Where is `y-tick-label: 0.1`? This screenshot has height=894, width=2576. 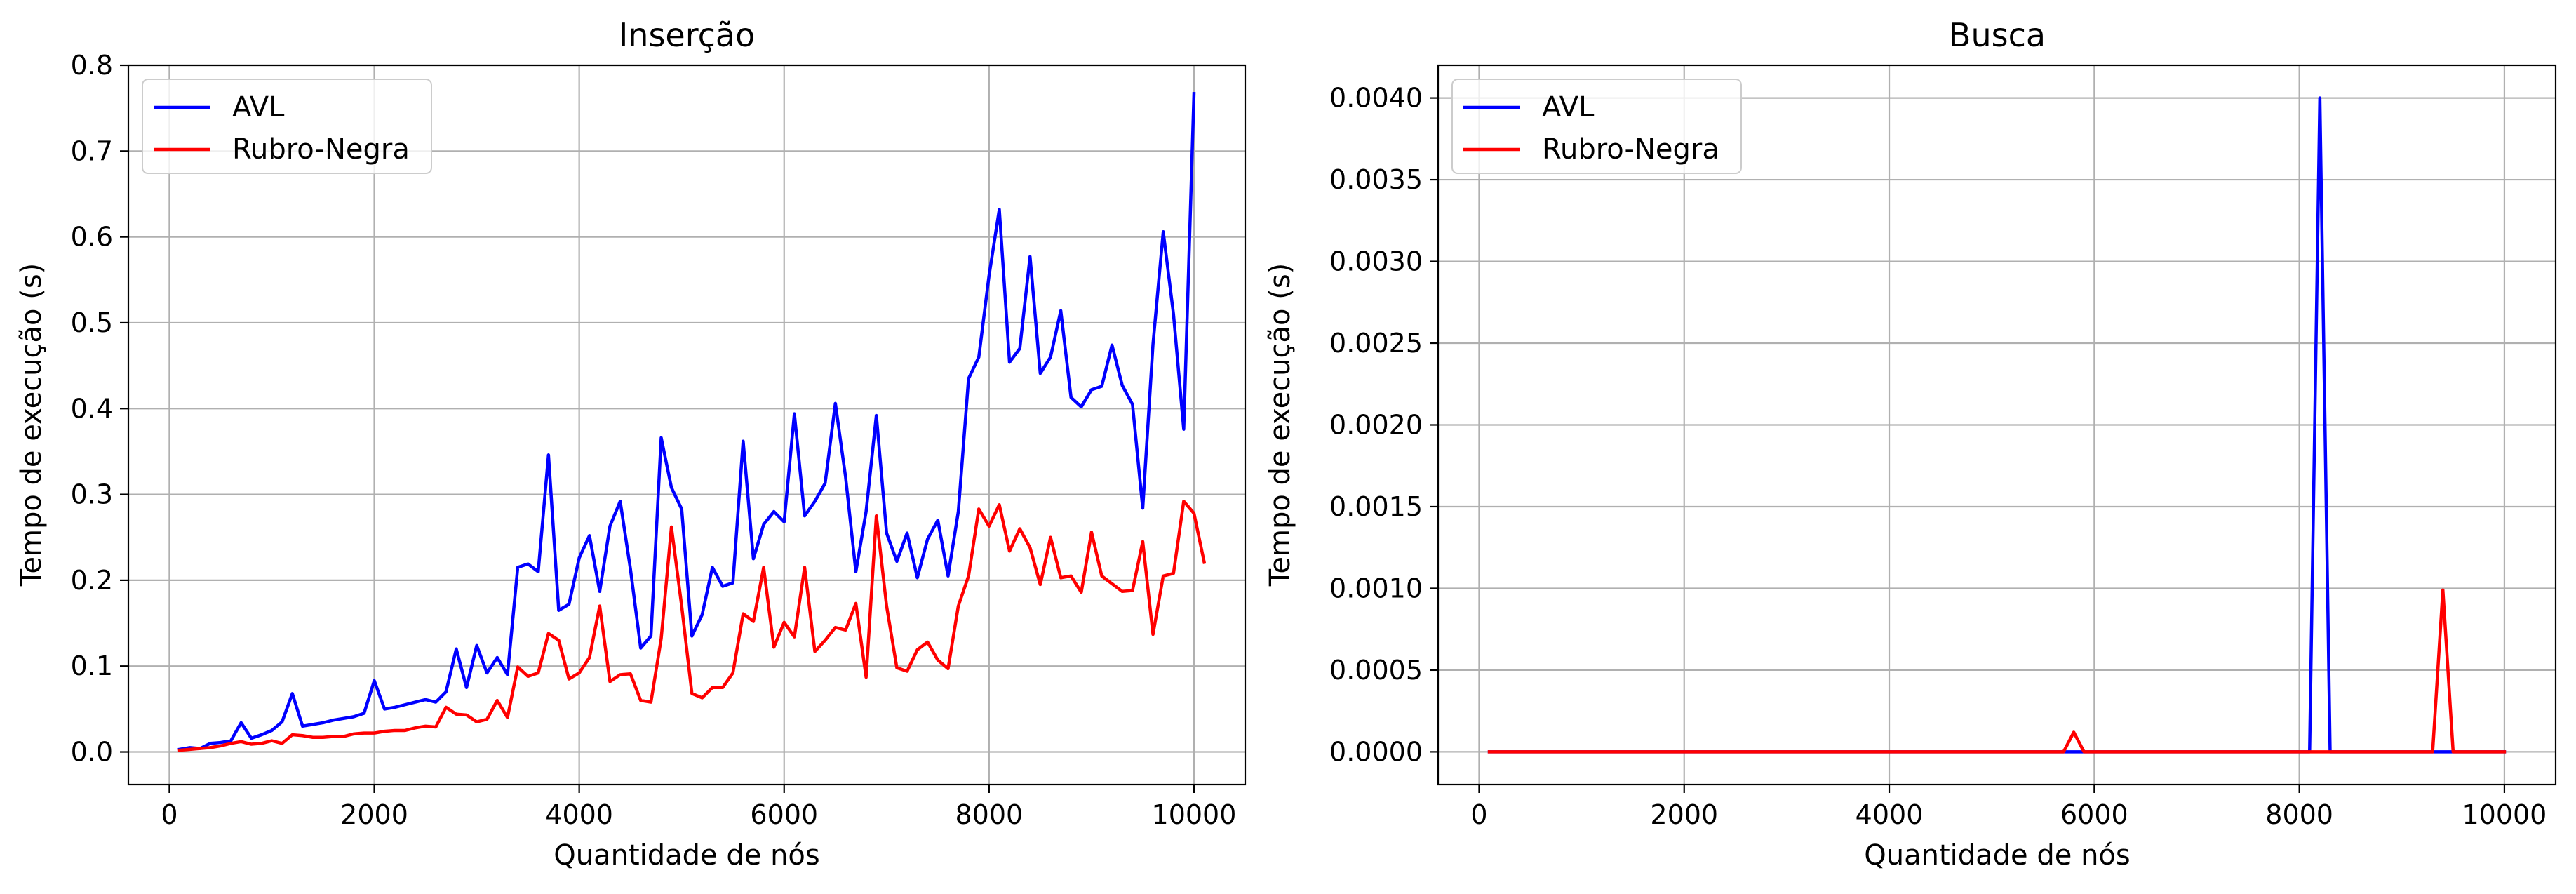
y-tick-label: 0.1 is located at coordinates (92, 666).